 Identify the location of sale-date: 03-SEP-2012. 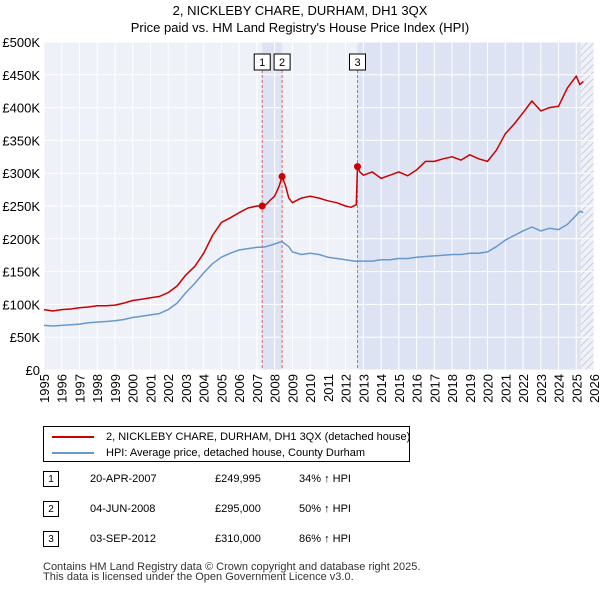
(123, 539).